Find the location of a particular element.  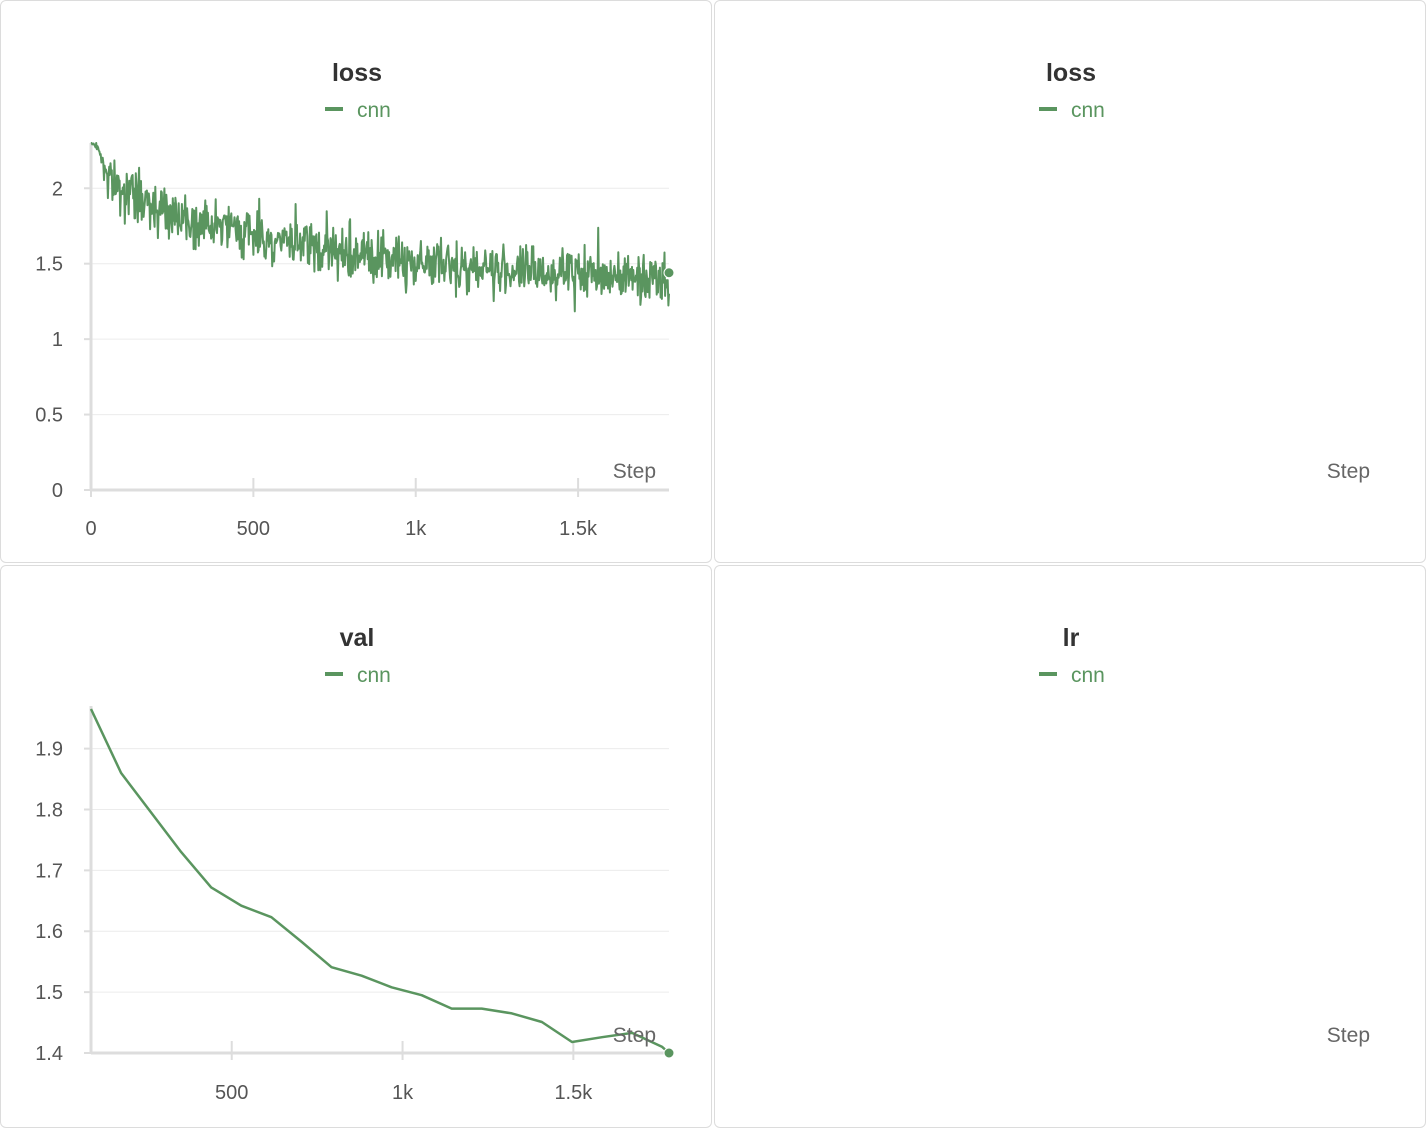

y-tick-label: 2 is located at coordinates (57, 189).